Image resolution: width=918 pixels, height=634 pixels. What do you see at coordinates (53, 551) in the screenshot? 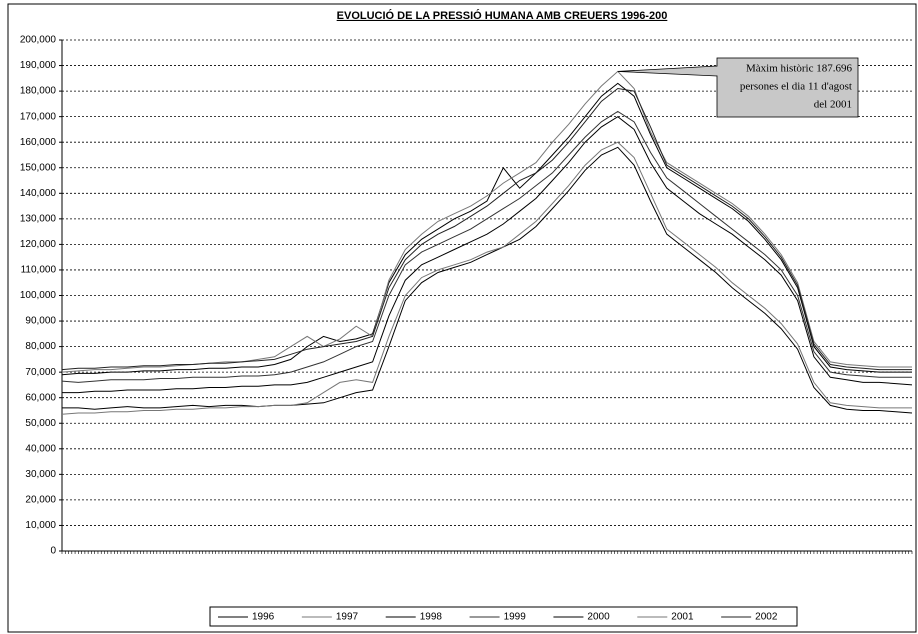
I see `y-tick-label: 0` at bounding box center [53, 551].